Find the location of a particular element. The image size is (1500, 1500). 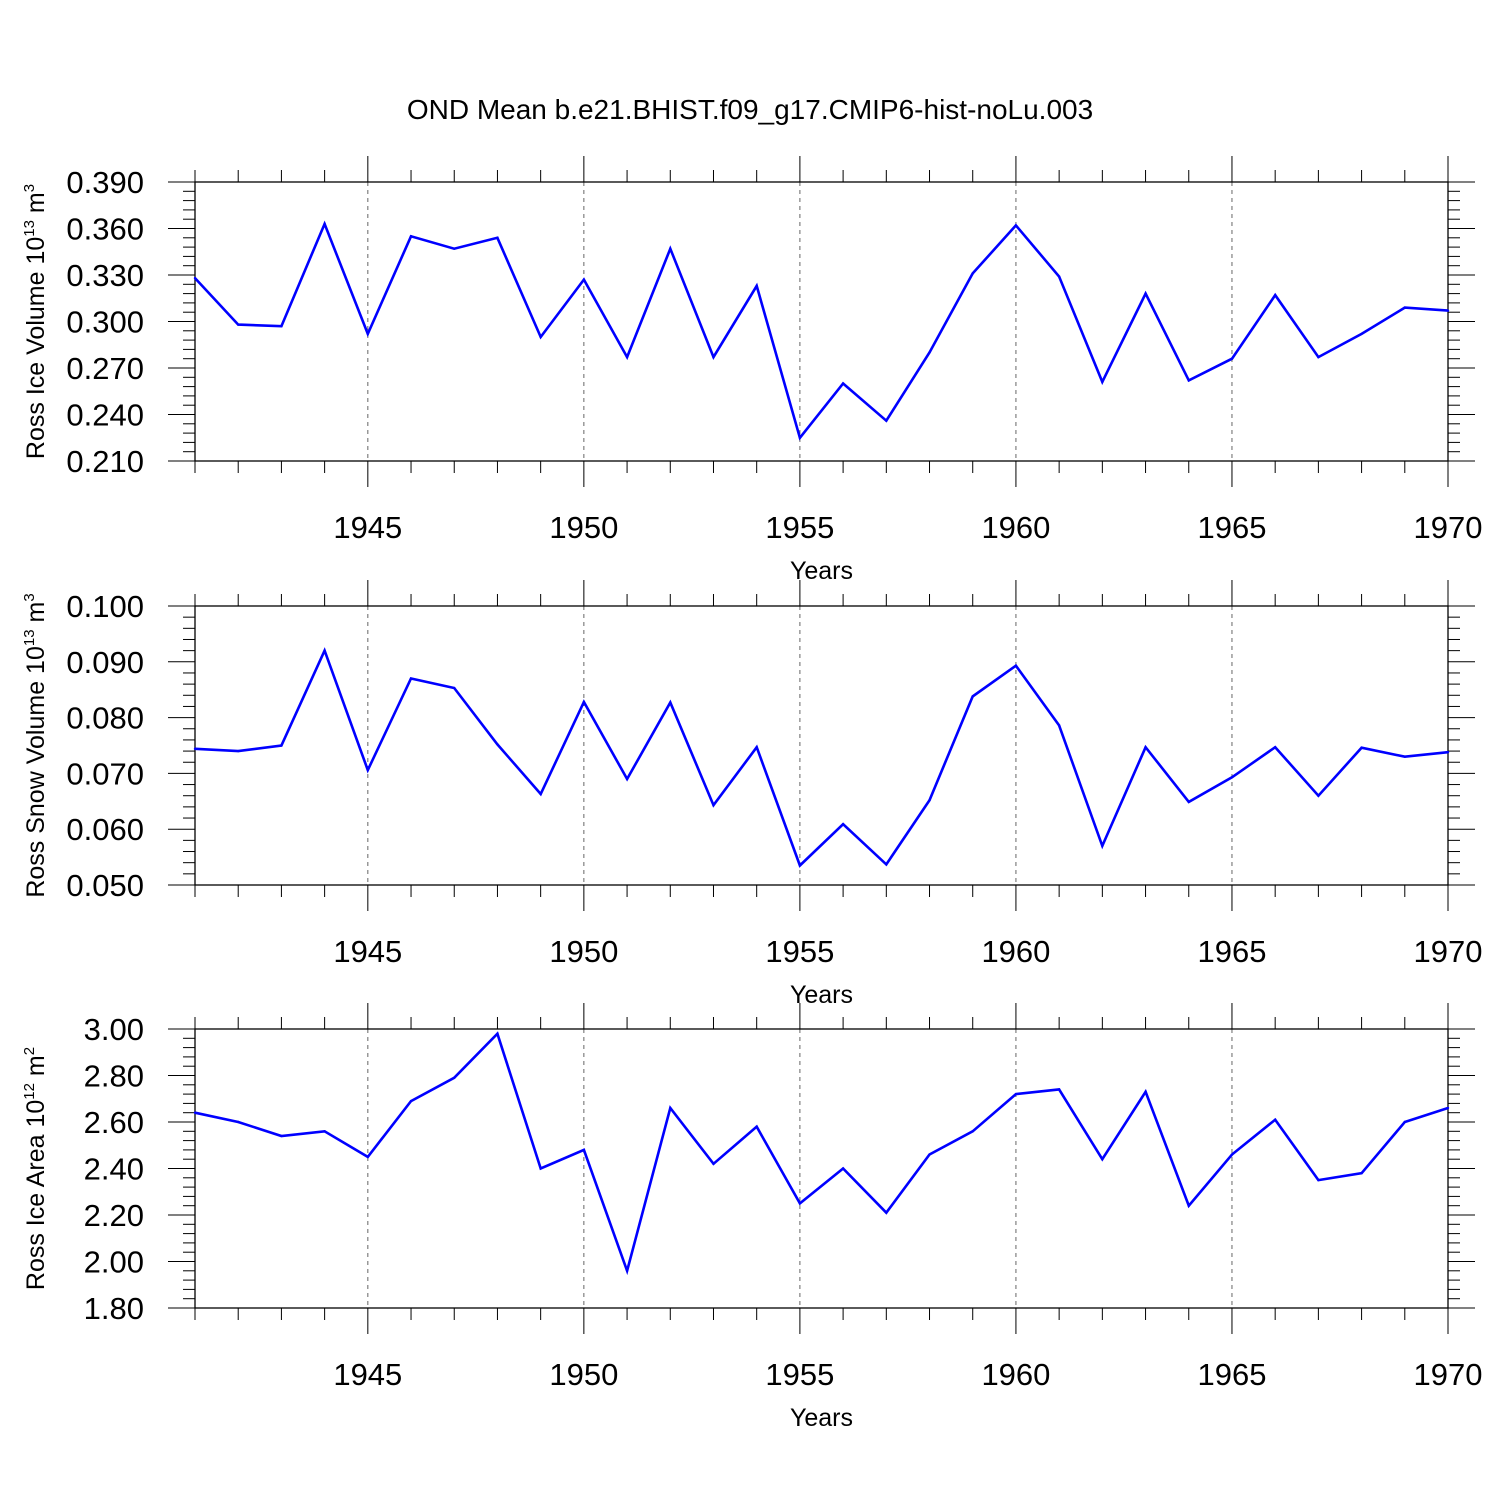

y-tick-label: 0.330 is located at coordinates (105, 275).